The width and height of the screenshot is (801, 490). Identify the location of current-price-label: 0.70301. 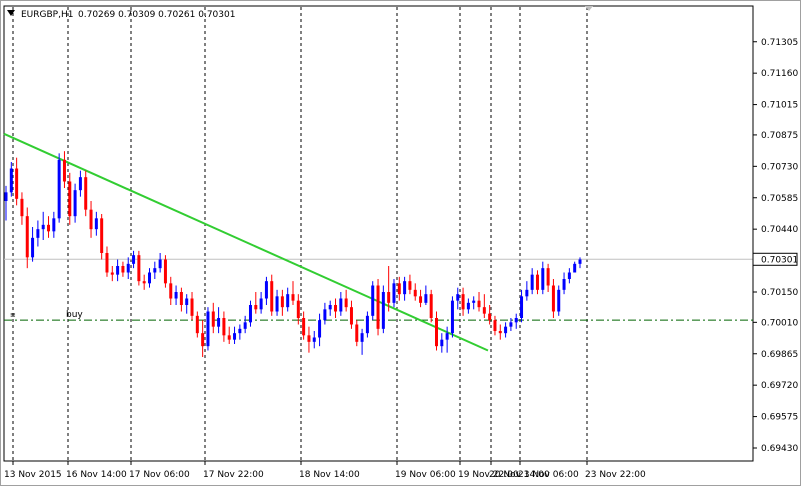
(779, 260).